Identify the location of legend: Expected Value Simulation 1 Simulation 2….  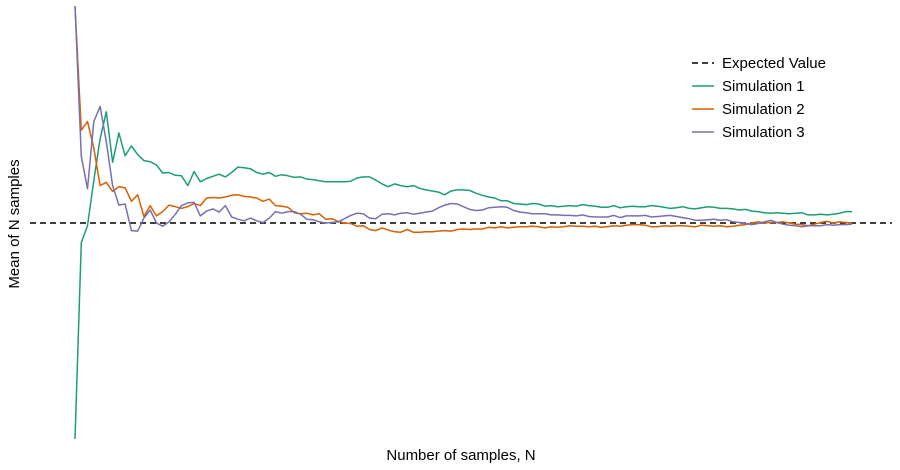
(759, 98).